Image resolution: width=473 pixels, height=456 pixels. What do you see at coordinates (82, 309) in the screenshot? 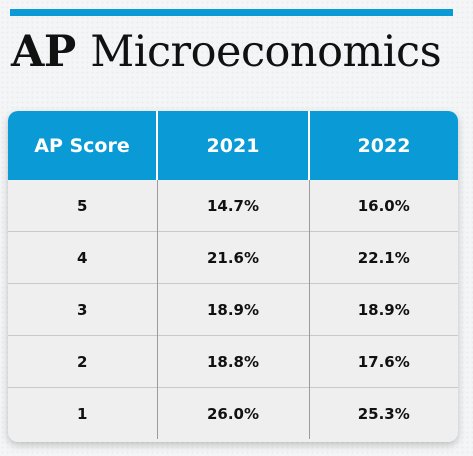
I see `score-cell: 3` at bounding box center [82, 309].